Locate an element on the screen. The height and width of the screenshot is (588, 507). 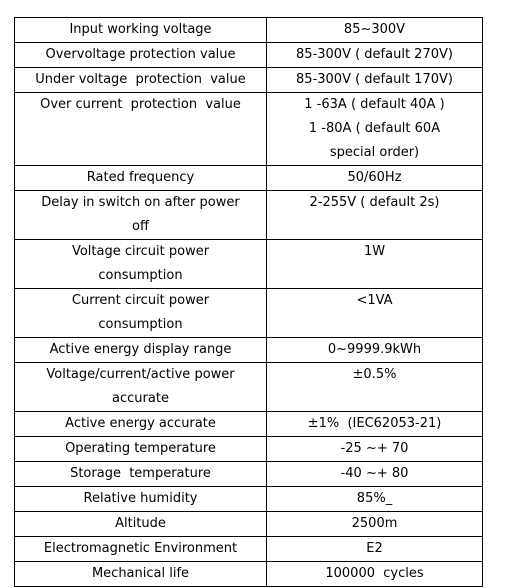
parameter-cell: Over current protection value is located at coordinates (140, 129).